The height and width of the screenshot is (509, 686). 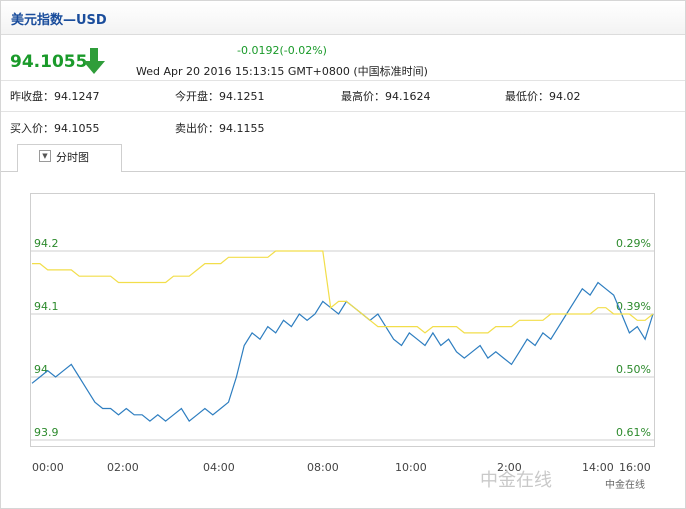 I want to click on x-tick-label: 10:00, so click(x=411, y=467).